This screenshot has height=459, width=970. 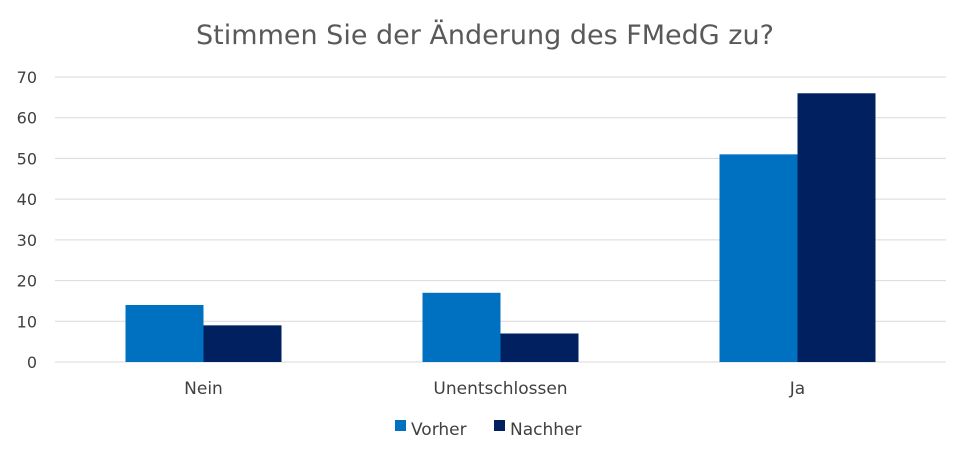 What do you see at coordinates (400, 425) in the screenshot?
I see `legend-swatch-vorher` at bounding box center [400, 425].